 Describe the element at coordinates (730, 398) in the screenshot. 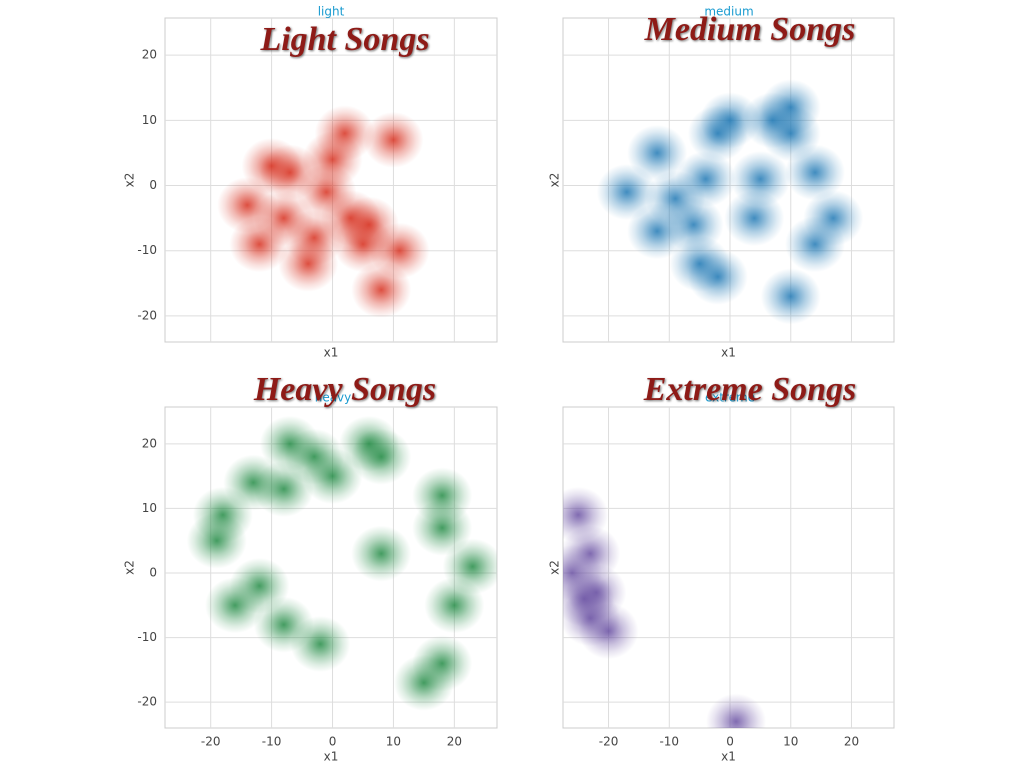

I see `panel-subtitle: extreme` at that location.